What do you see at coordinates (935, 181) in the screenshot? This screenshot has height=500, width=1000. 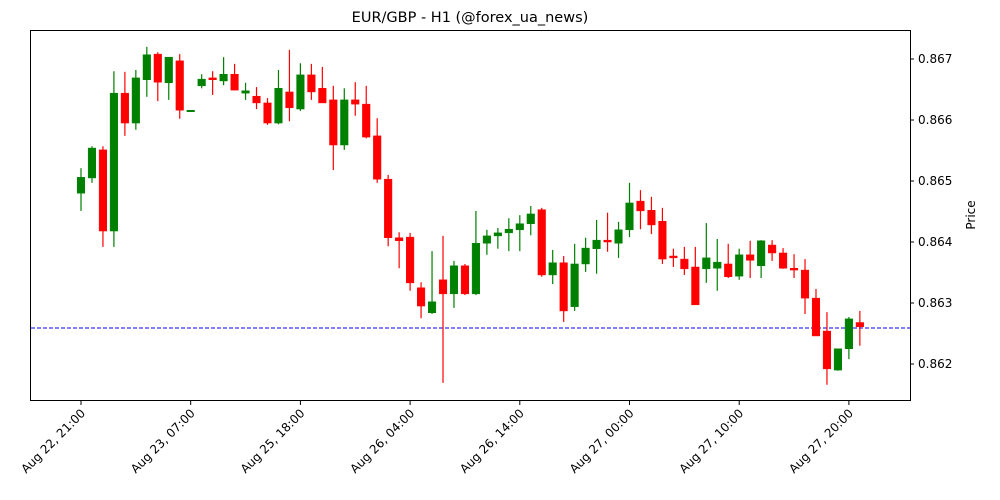 I see `y-tick-label: 0.865` at bounding box center [935, 181].